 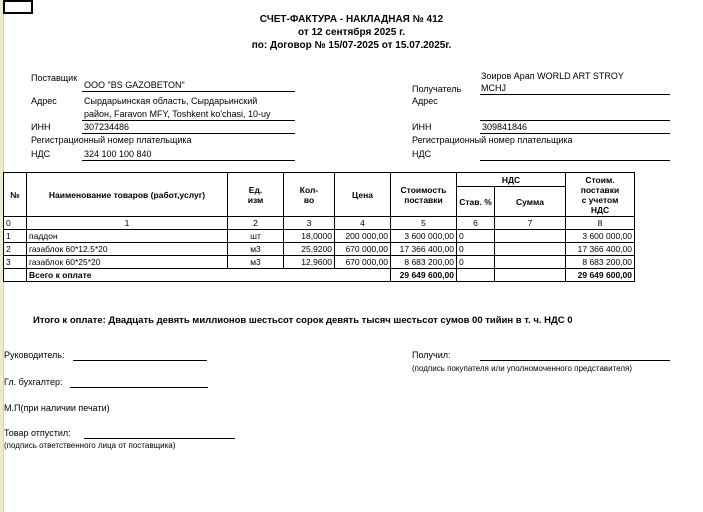 What do you see at coordinates (41, 127) in the screenshot?
I see `supplier-inn-label: ИНН` at bounding box center [41, 127].